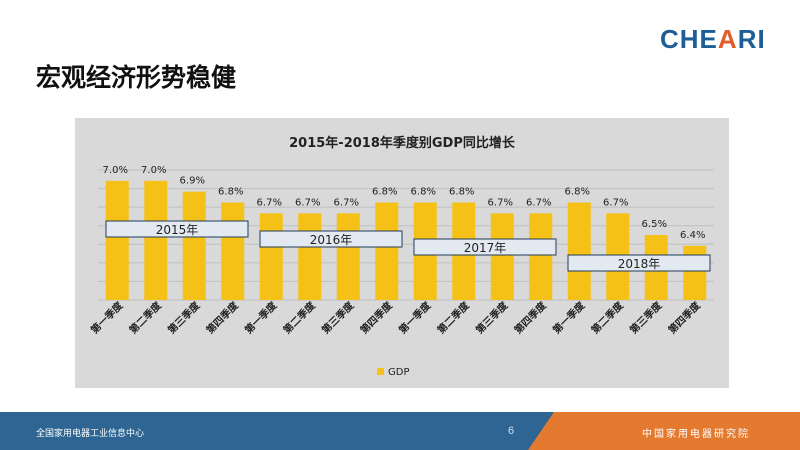 The height and width of the screenshot is (450, 800). I want to click on footer: 全国家用电器工业信息中心 6 中国家用电器研究院, so click(400, 431).